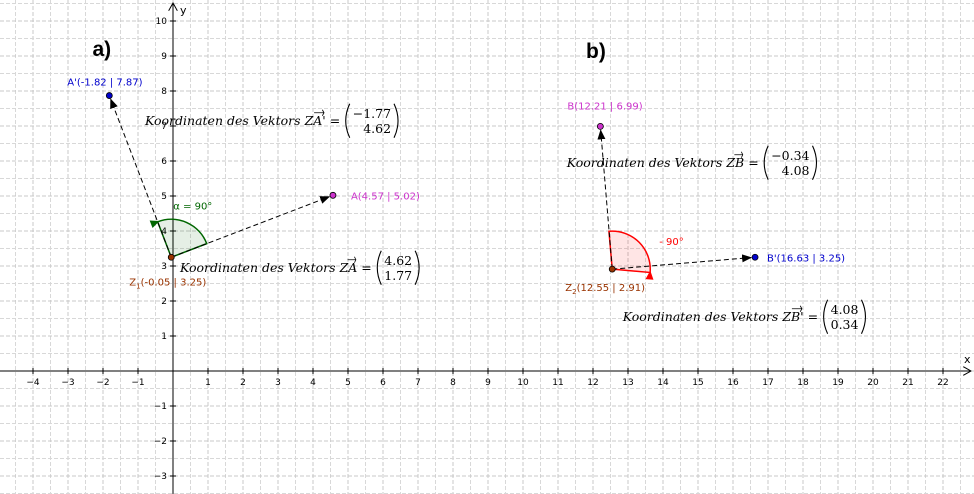 This screenshot has width=974, height=494. Describe the element at coordinates (160, 477) in the screenshot. I see `y-tick-label: −3` at that location.